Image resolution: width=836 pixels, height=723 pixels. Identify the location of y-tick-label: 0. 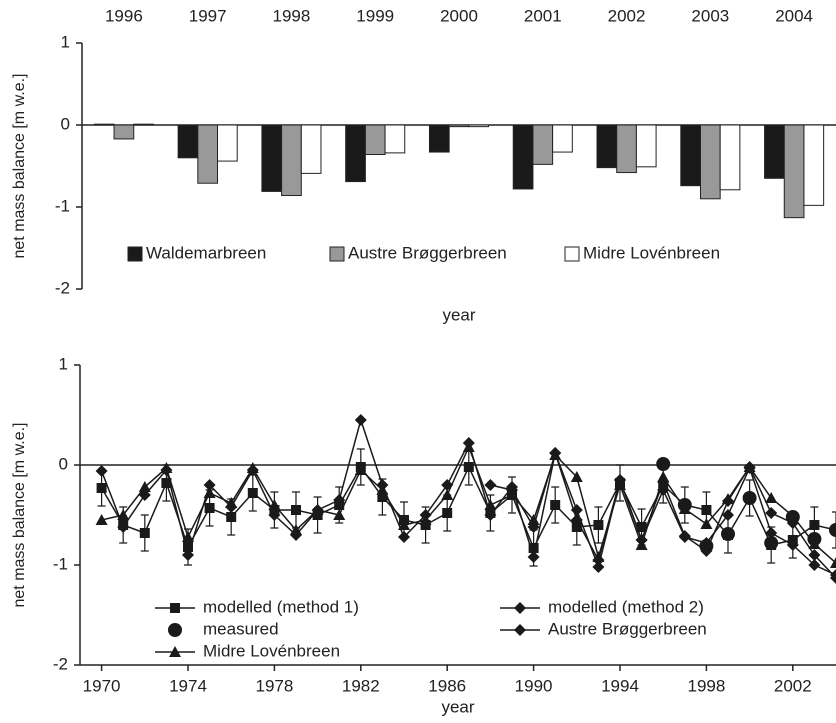
(65, 123).